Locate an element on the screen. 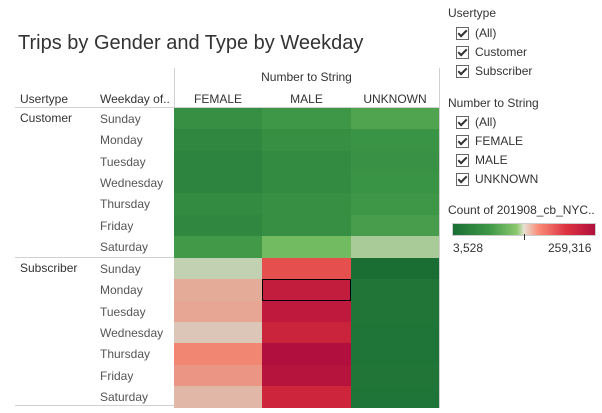 This screenshot has height=413, width=602. filter-gender-unknown: UNKNOWN is located at coordinates (497, 179).